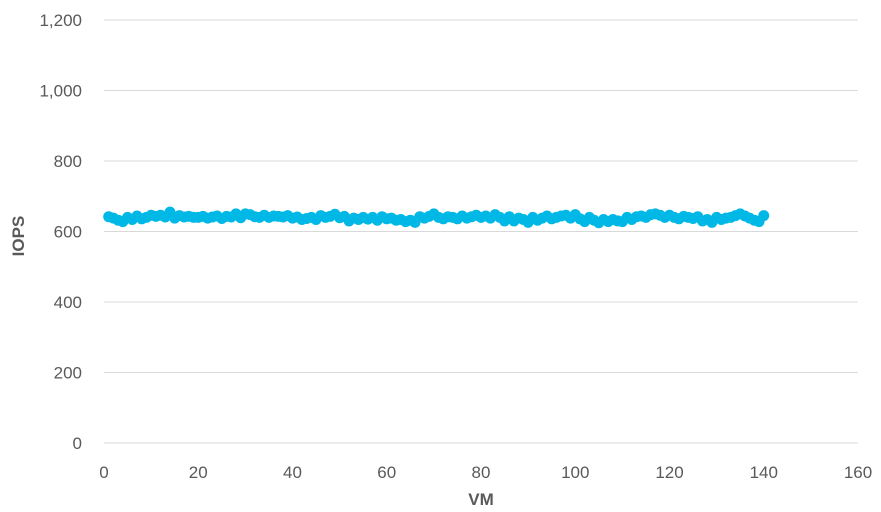  Describe the element at coordinates (764, 216) in the screenshot. I see `data-point` at that location.